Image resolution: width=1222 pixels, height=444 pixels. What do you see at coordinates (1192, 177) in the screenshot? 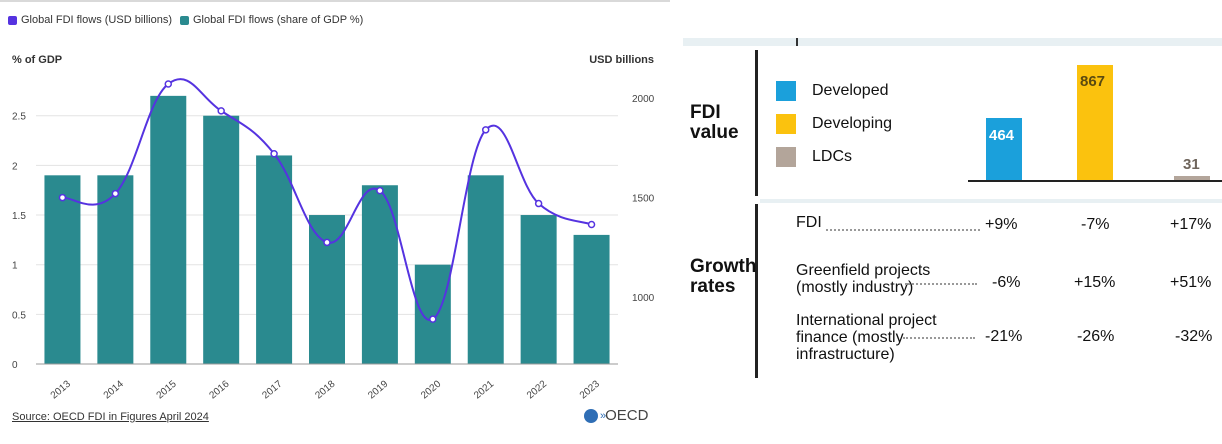
I see `bar-ldcs` at bounding box center [1192, 177].